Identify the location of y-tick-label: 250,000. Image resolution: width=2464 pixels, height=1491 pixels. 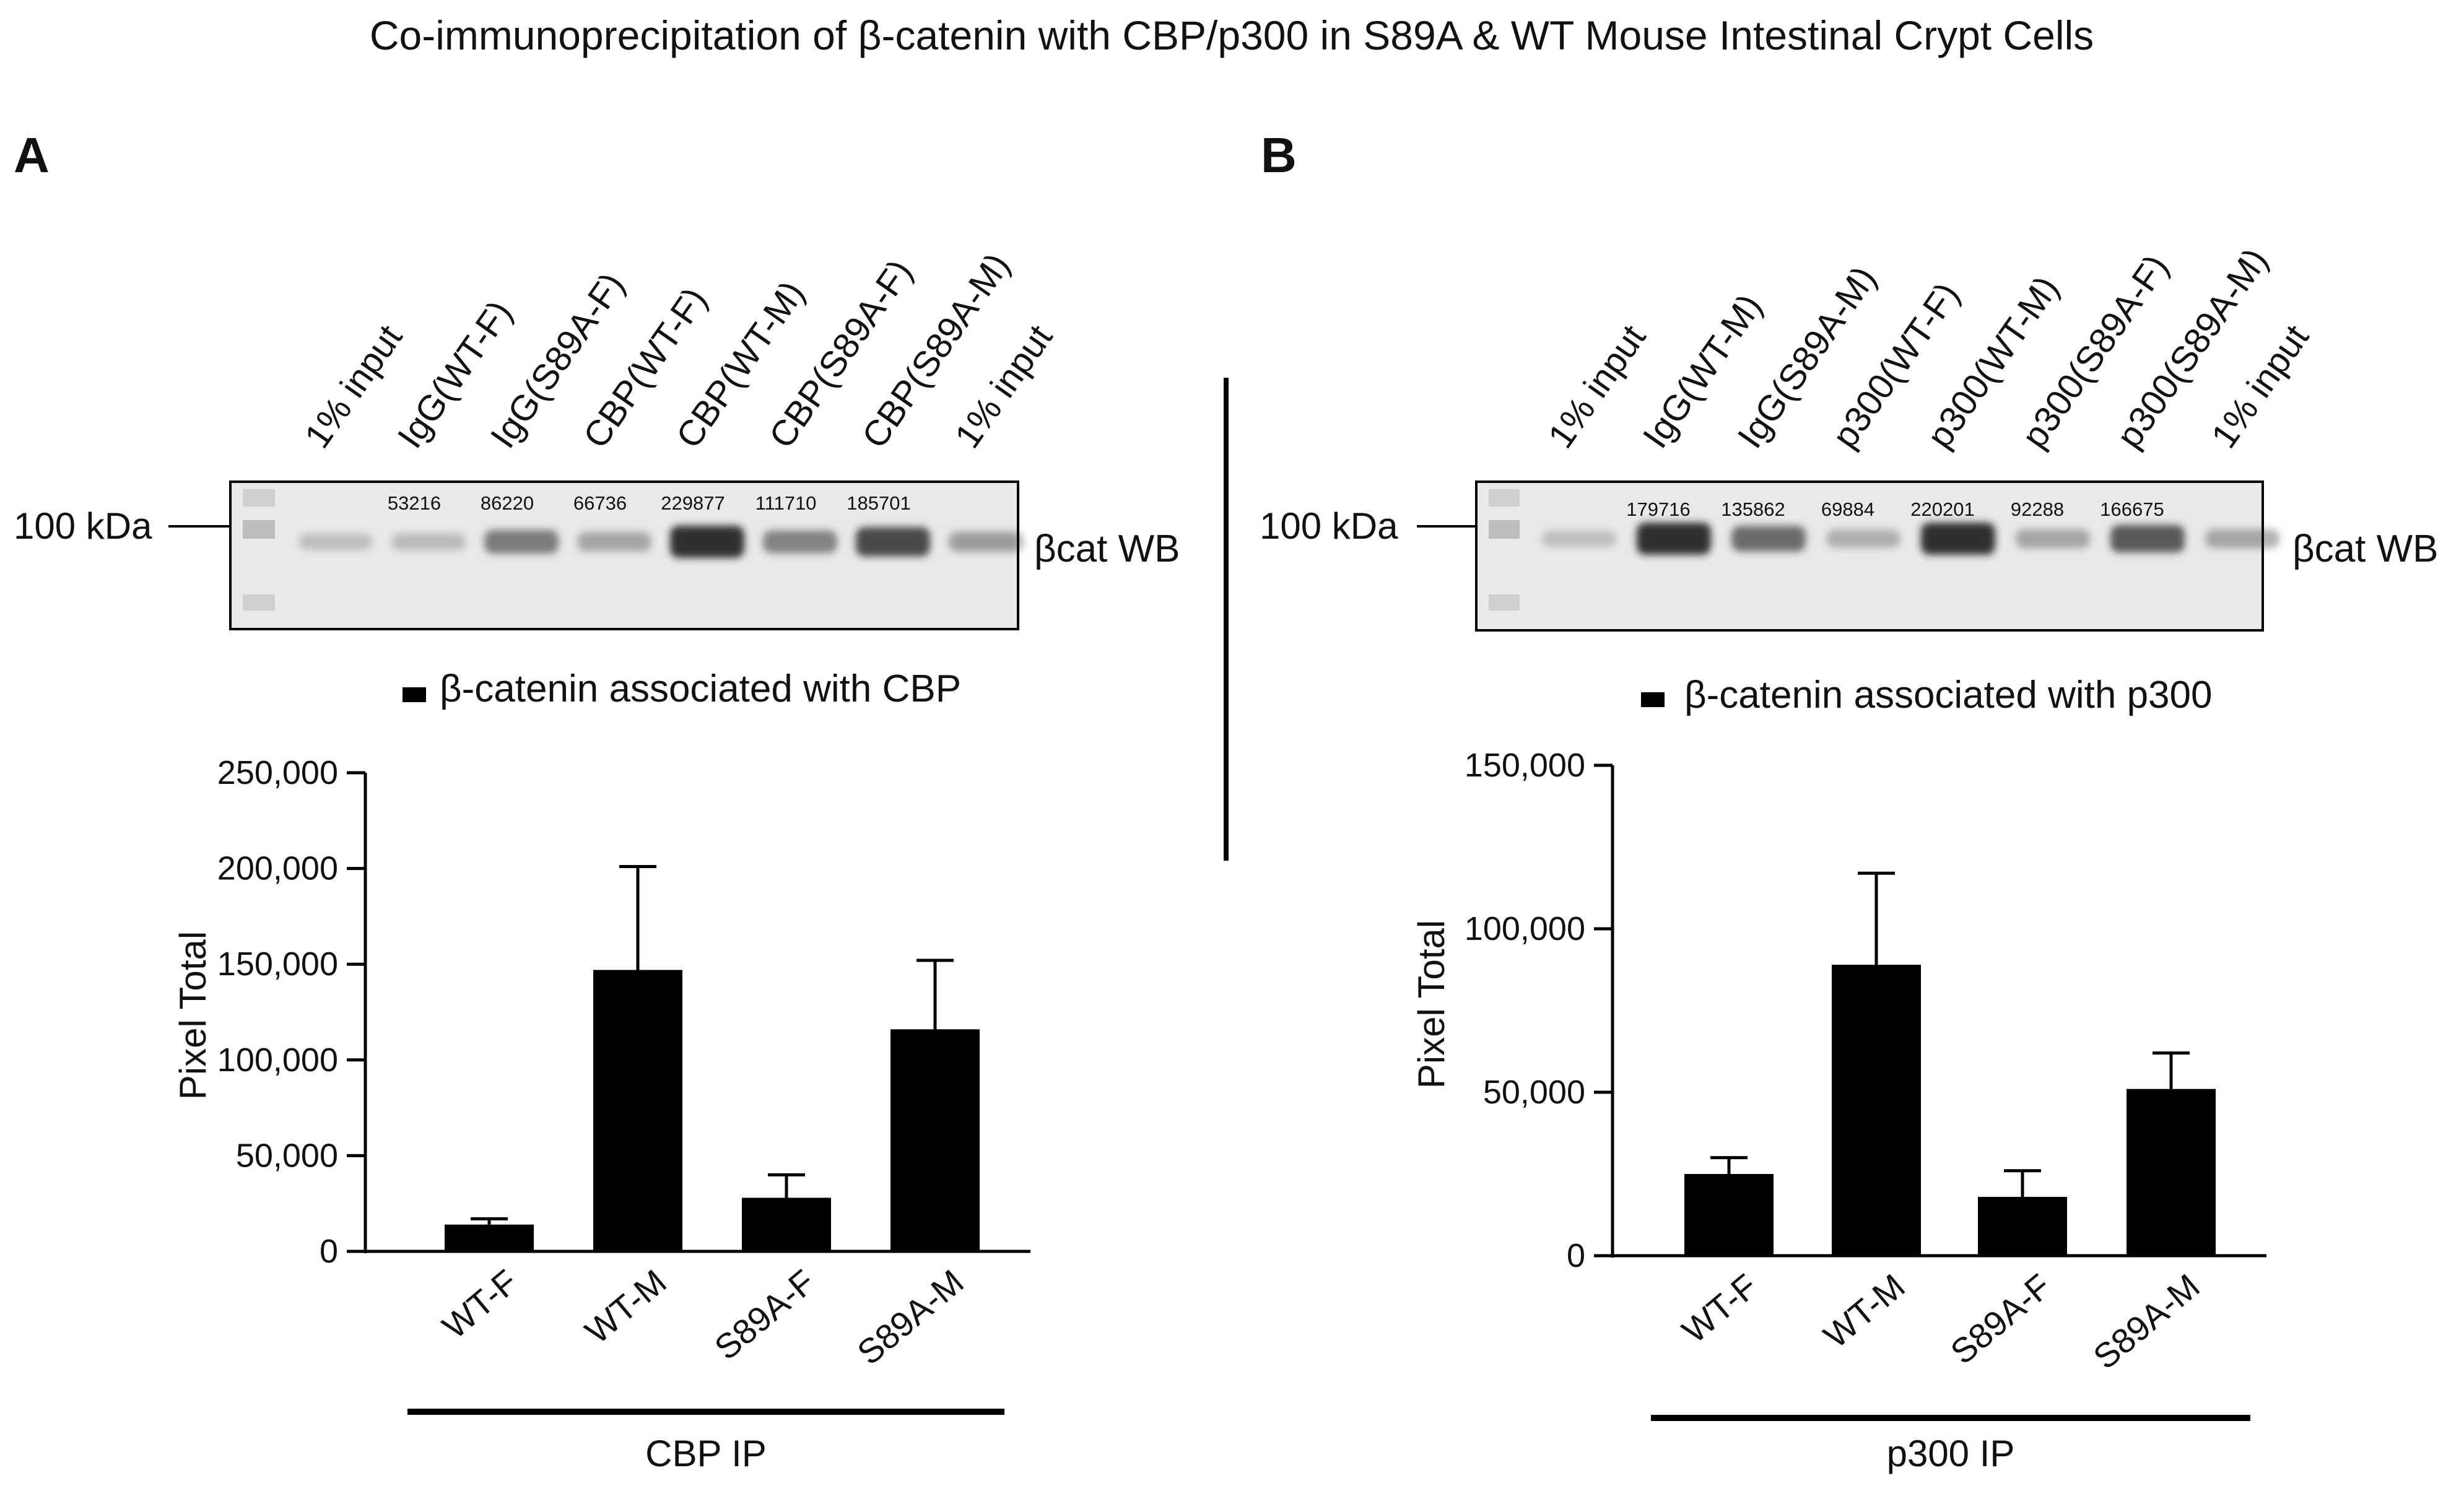
(277, 772).